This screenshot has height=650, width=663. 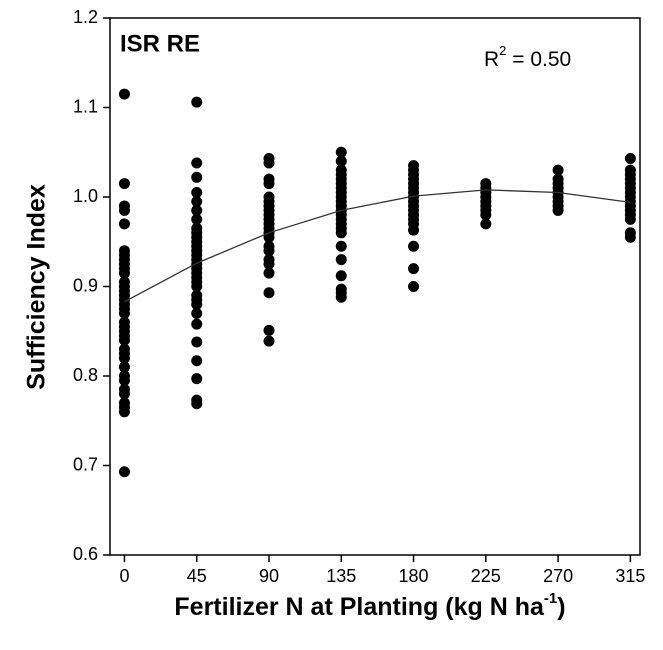 What do you see at coordinates (85, 196) in the screenshot?
I see `y-tick-label: 1.0` at bounding box center [85, 196].